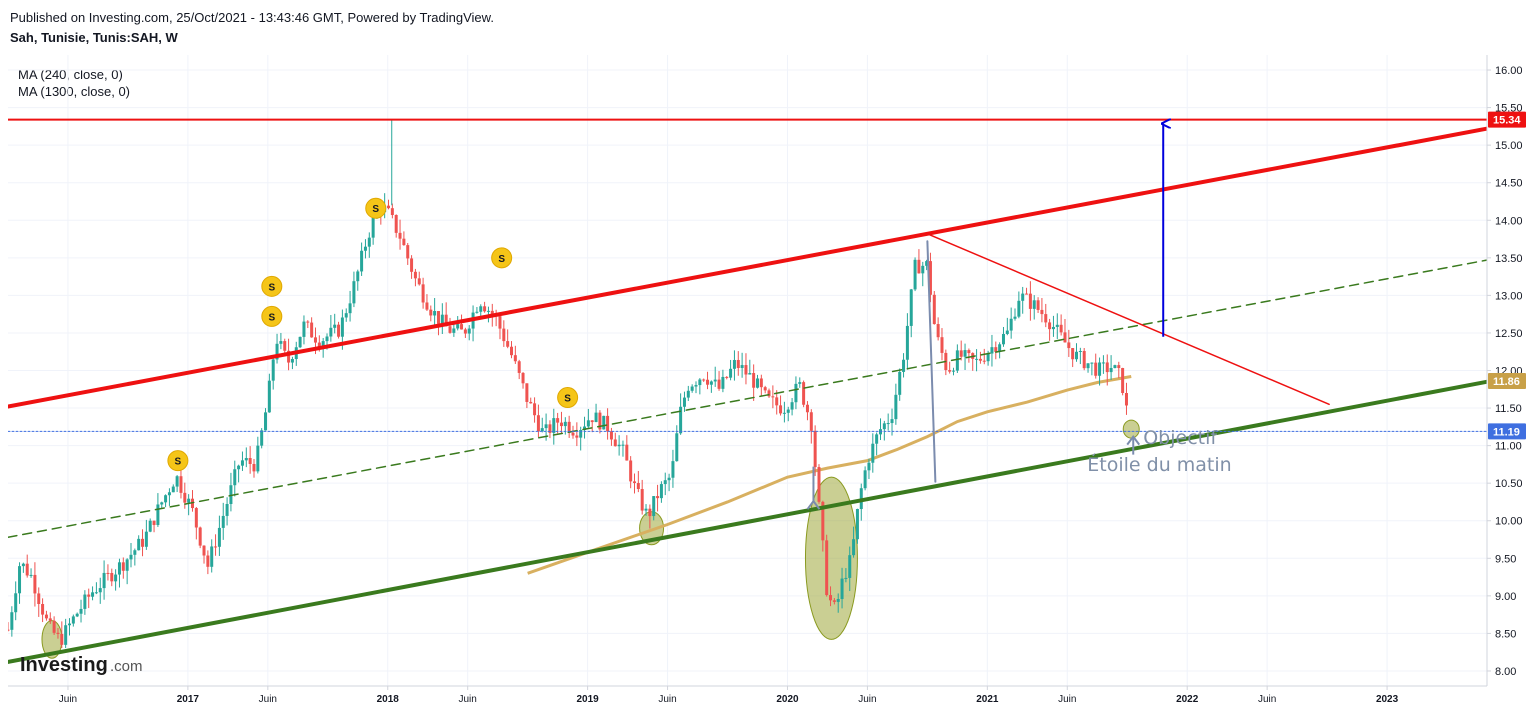  What do you see at coordinates (829, 475) in the screenshot?
I see `ma-line` at bounding box center [829, 475].